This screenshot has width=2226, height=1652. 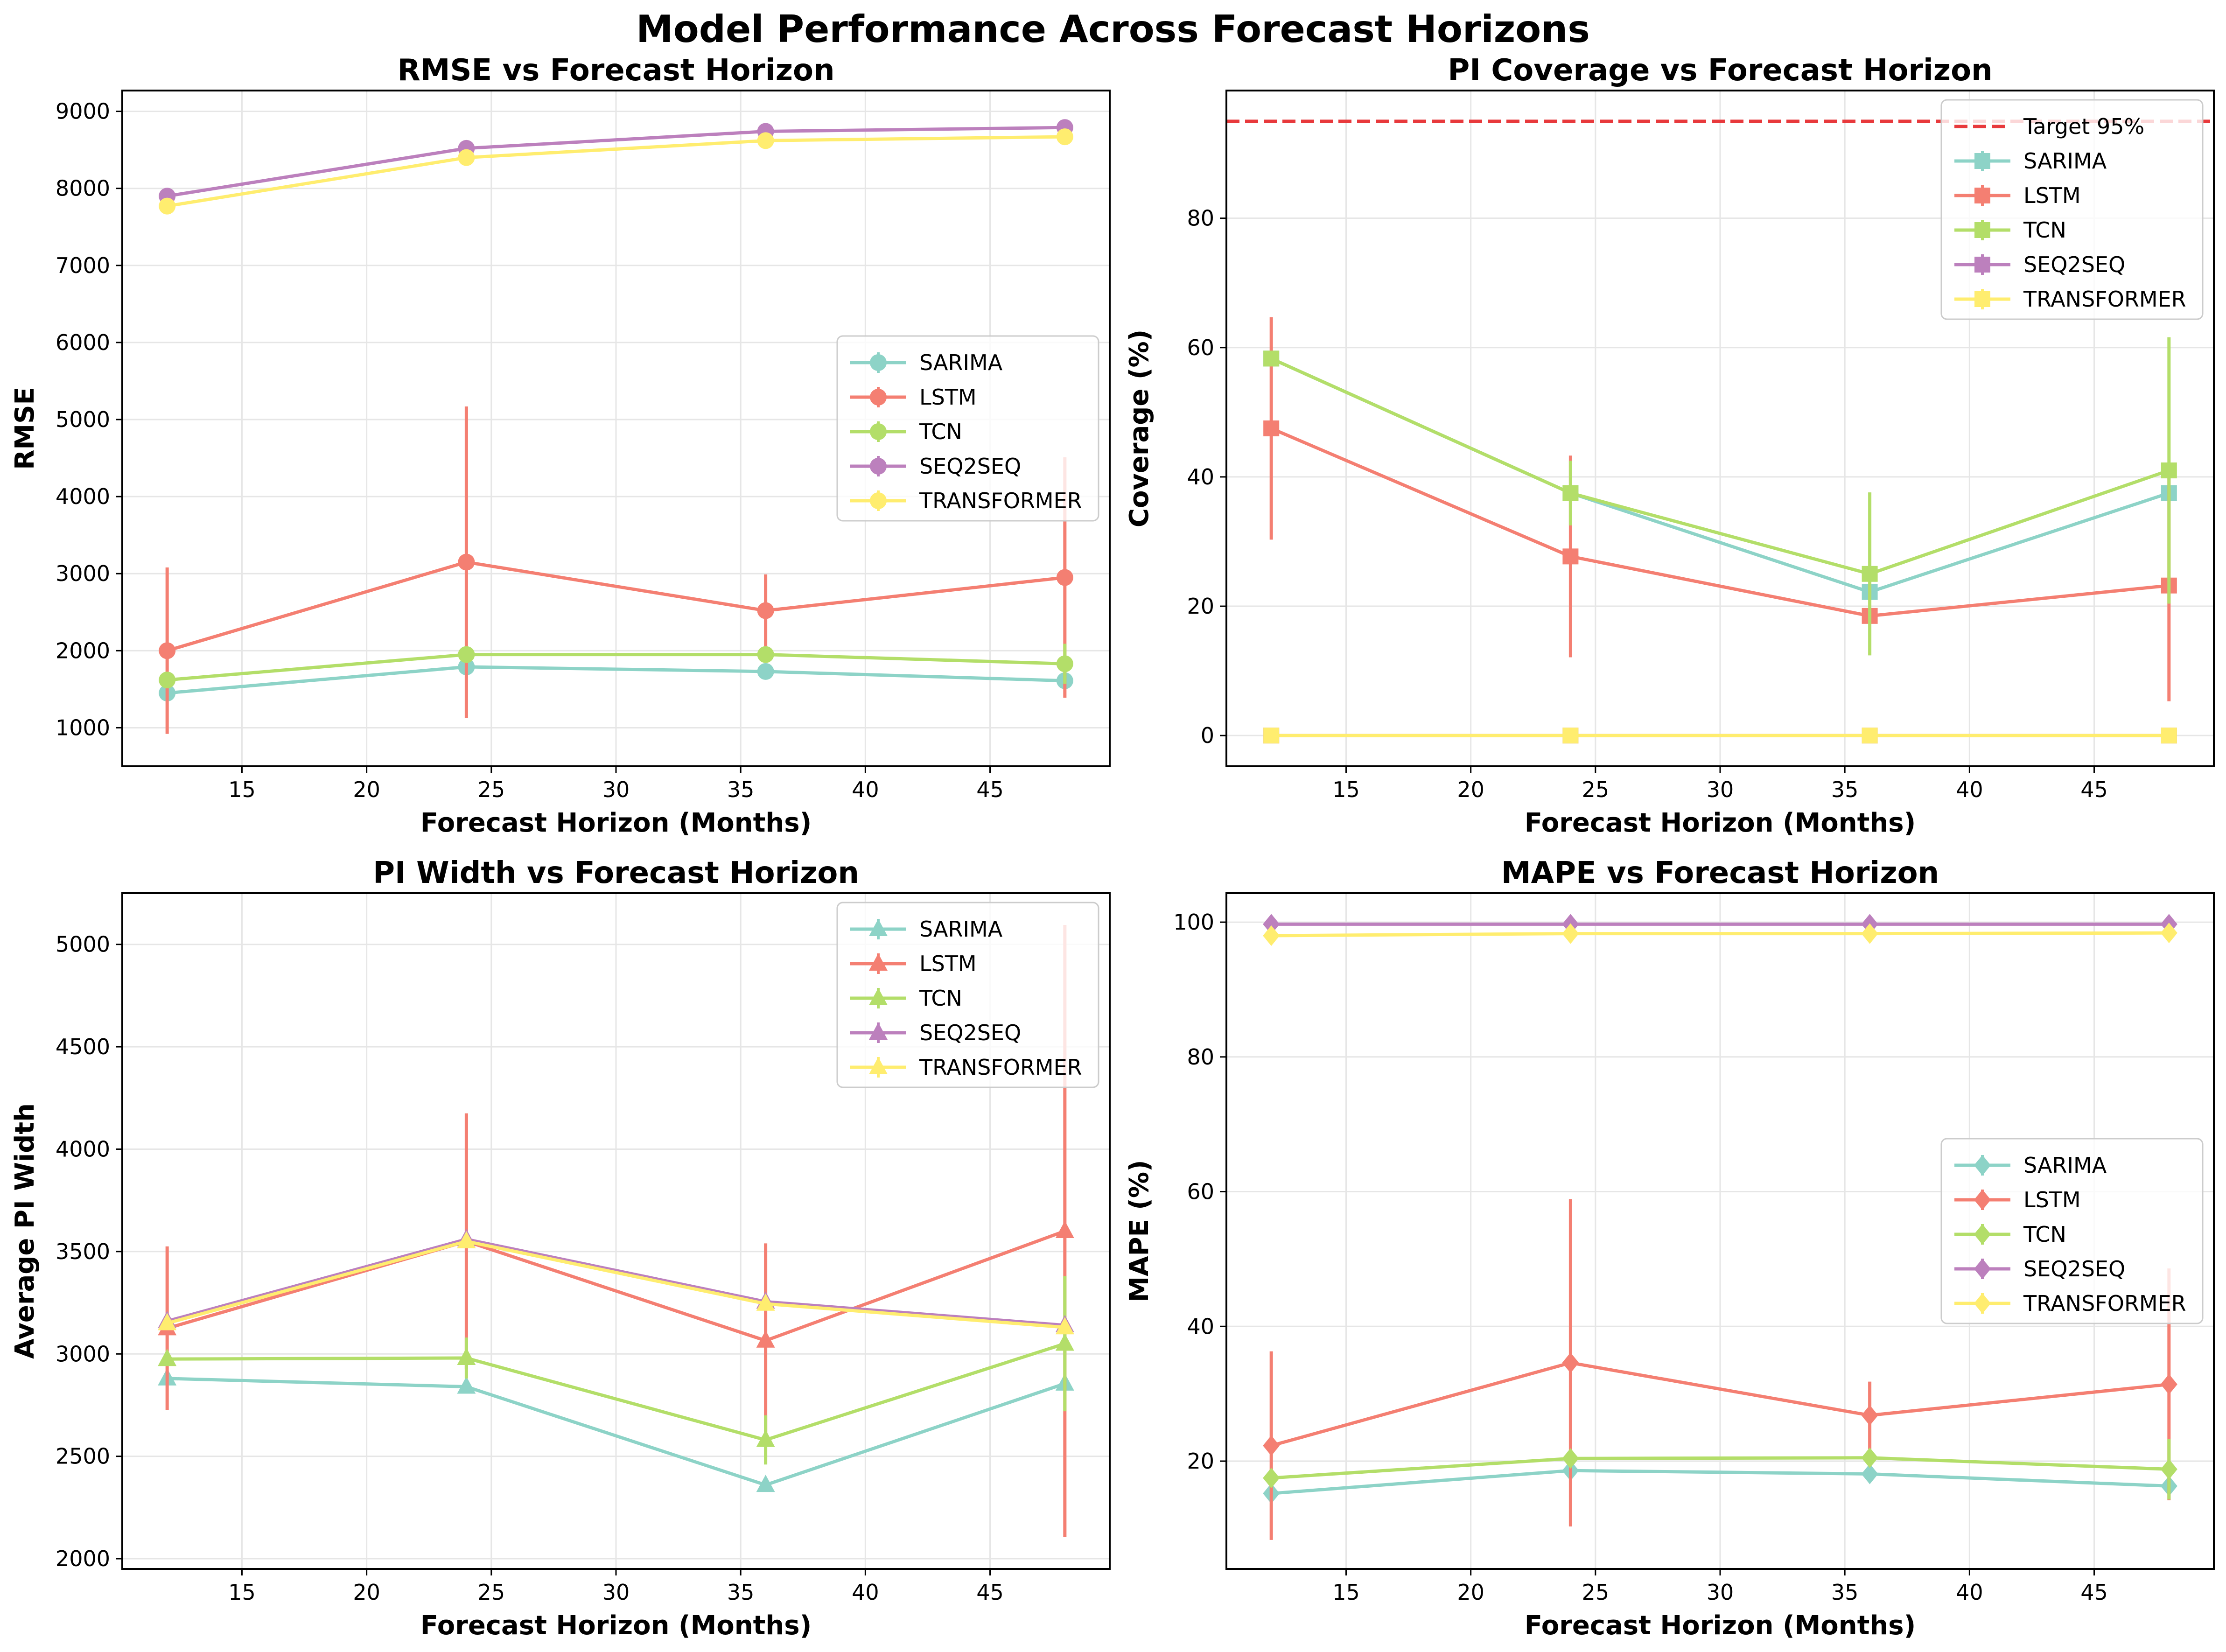 I want to click on panel-title: MAPE vs Forecast Horizon, so click(x=1720, y=873).